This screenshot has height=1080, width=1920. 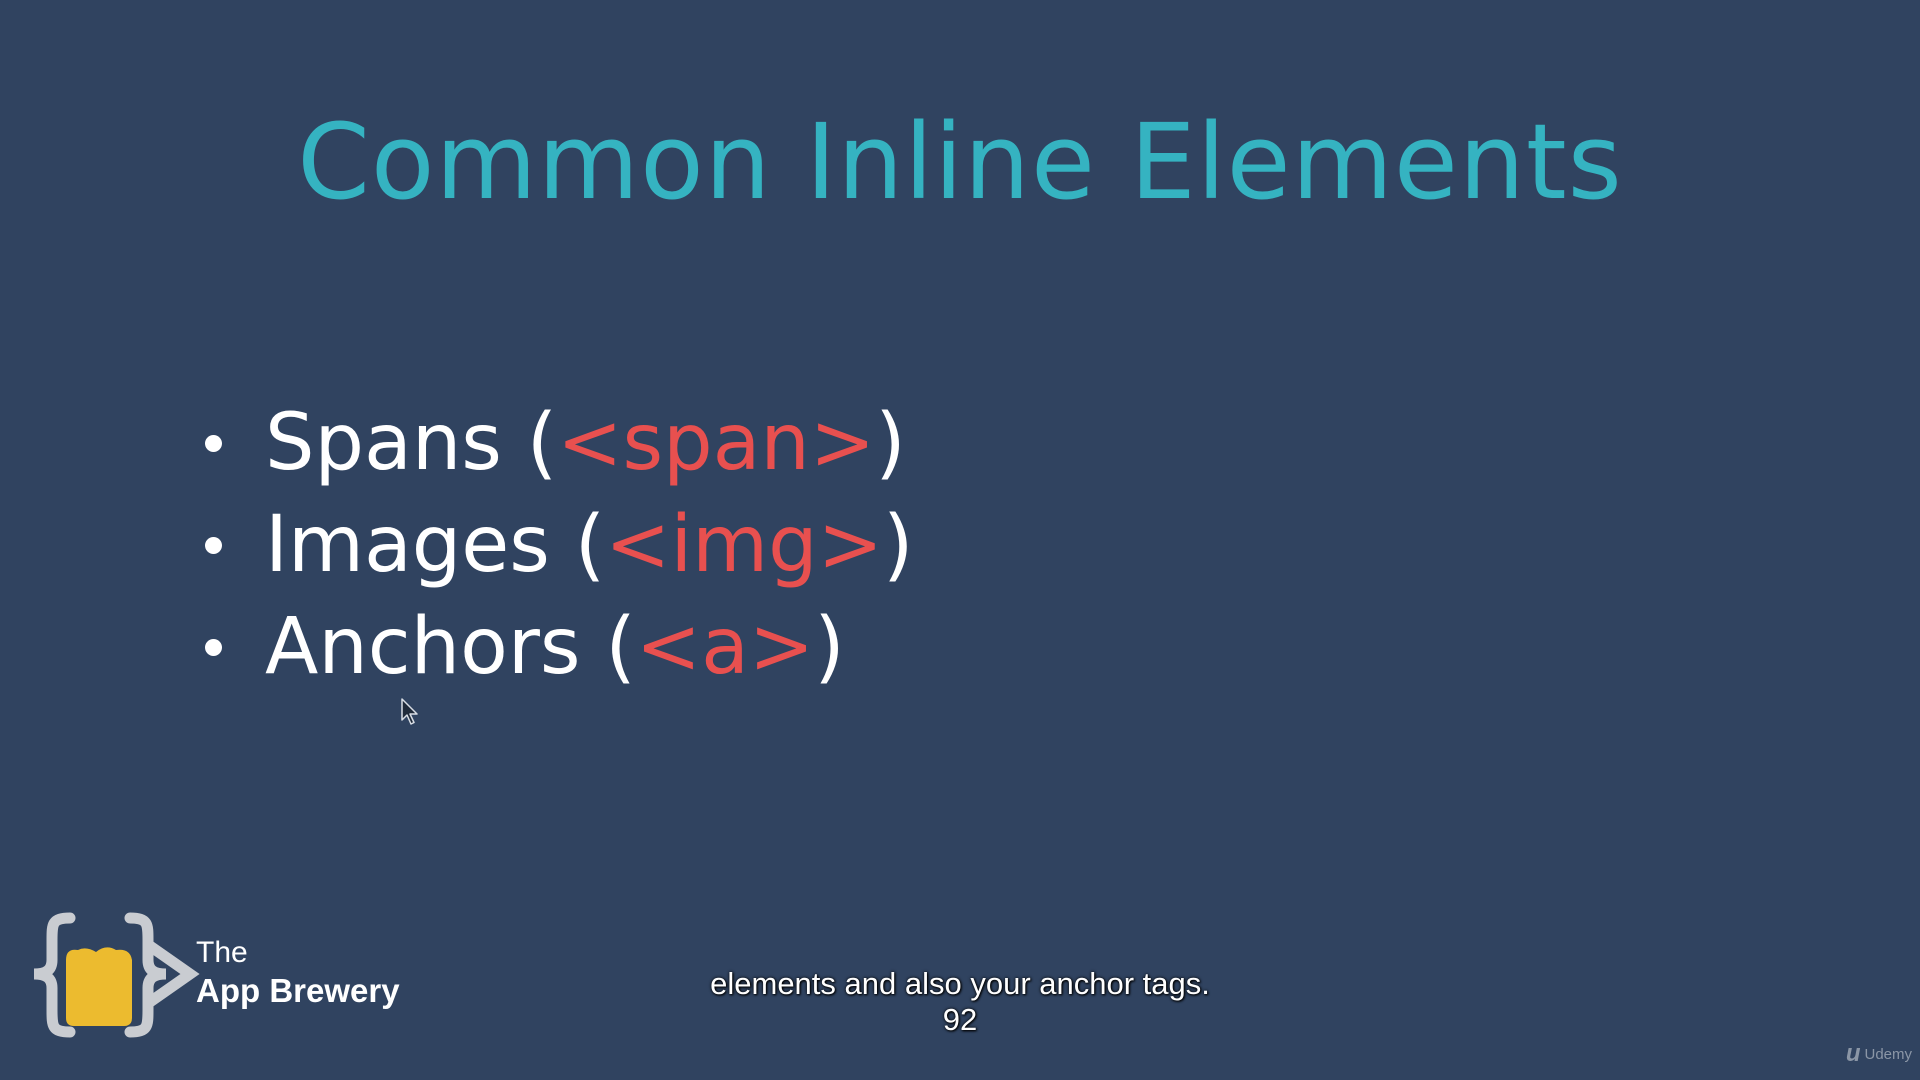 I want to click on caption-line-1: elements and also your anchor tags., so click(x=960, y=983).